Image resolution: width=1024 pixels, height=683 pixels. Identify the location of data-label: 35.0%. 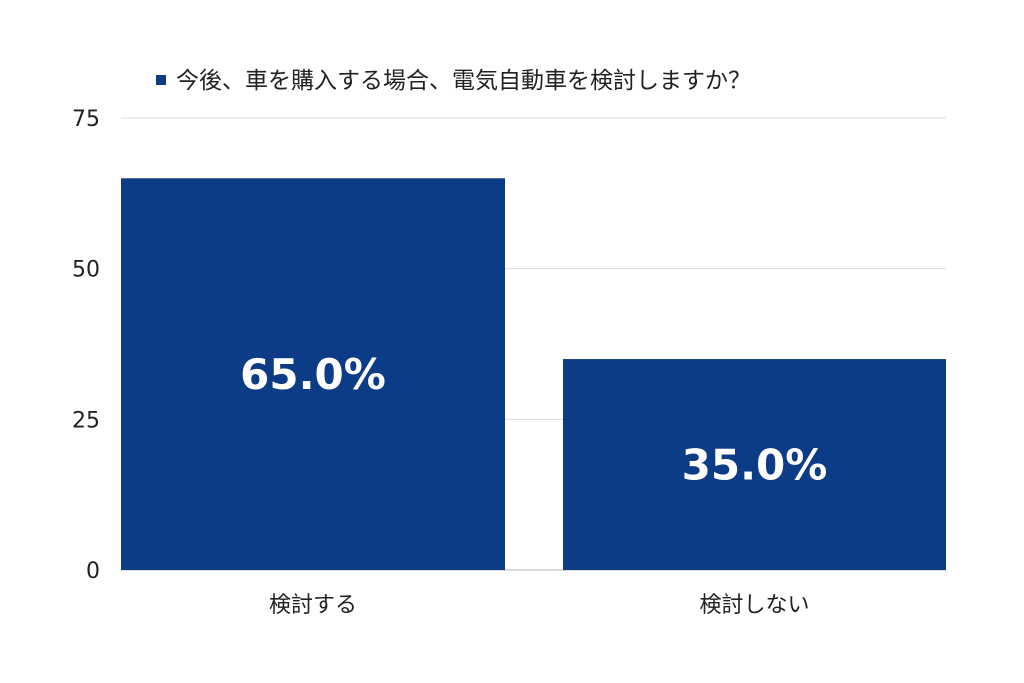
(755, 465).